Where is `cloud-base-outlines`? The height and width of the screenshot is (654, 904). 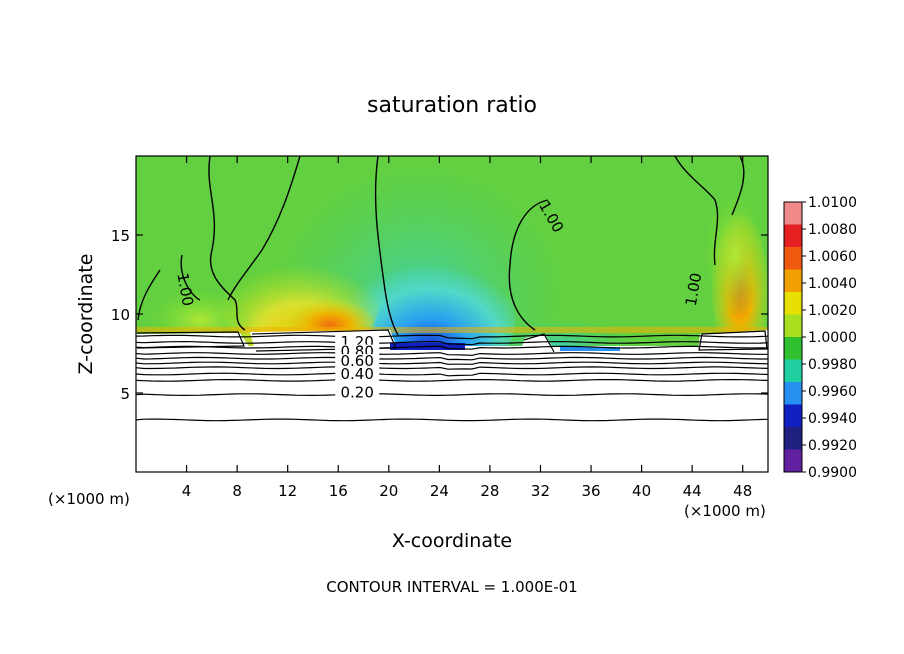
cloud-base-outlines is located at coordinates (452, 341).